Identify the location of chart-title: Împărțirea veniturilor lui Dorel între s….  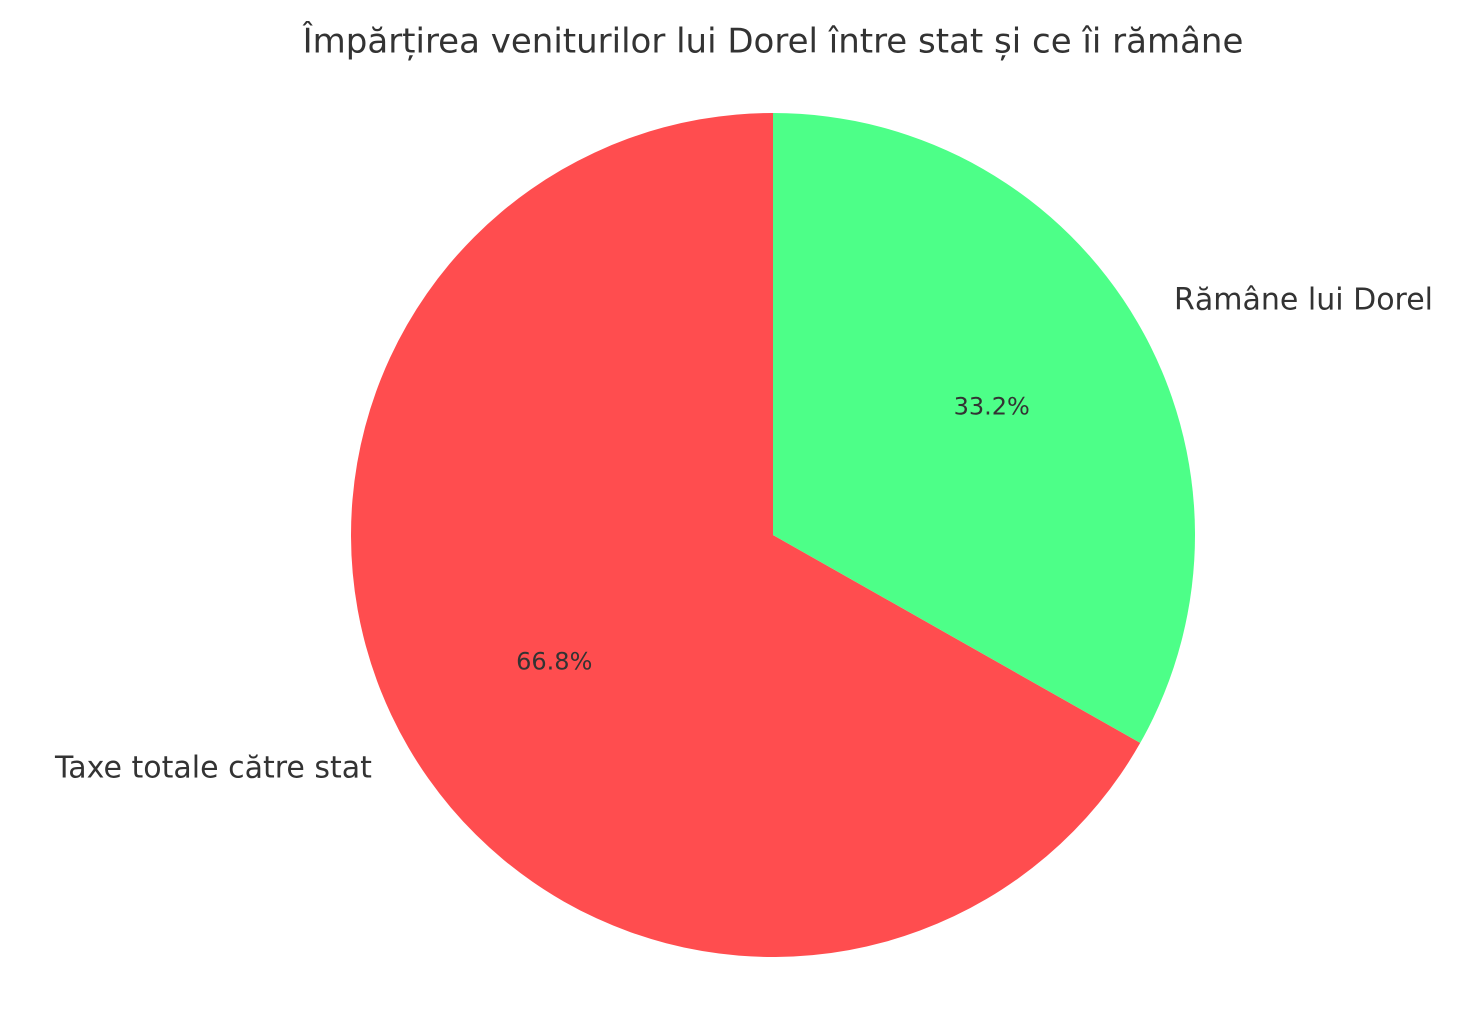
(773, 41).